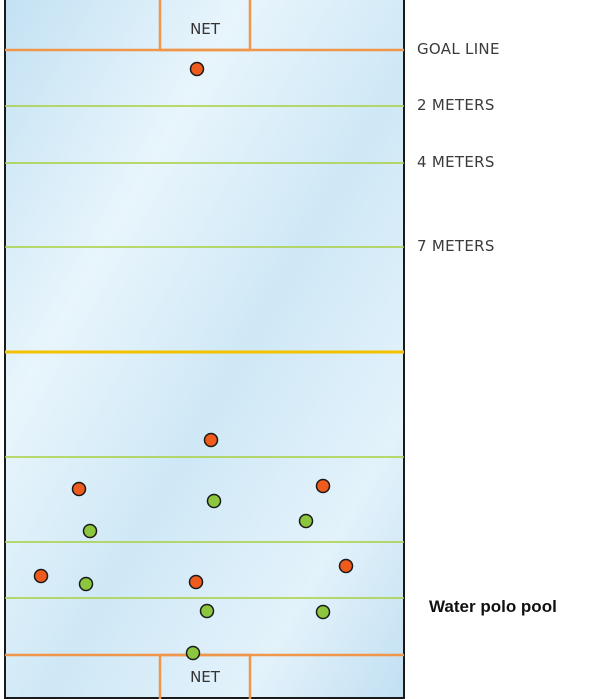 The image size is (593, 699). I want to click on top-net-label: NET, so click(205, 29).